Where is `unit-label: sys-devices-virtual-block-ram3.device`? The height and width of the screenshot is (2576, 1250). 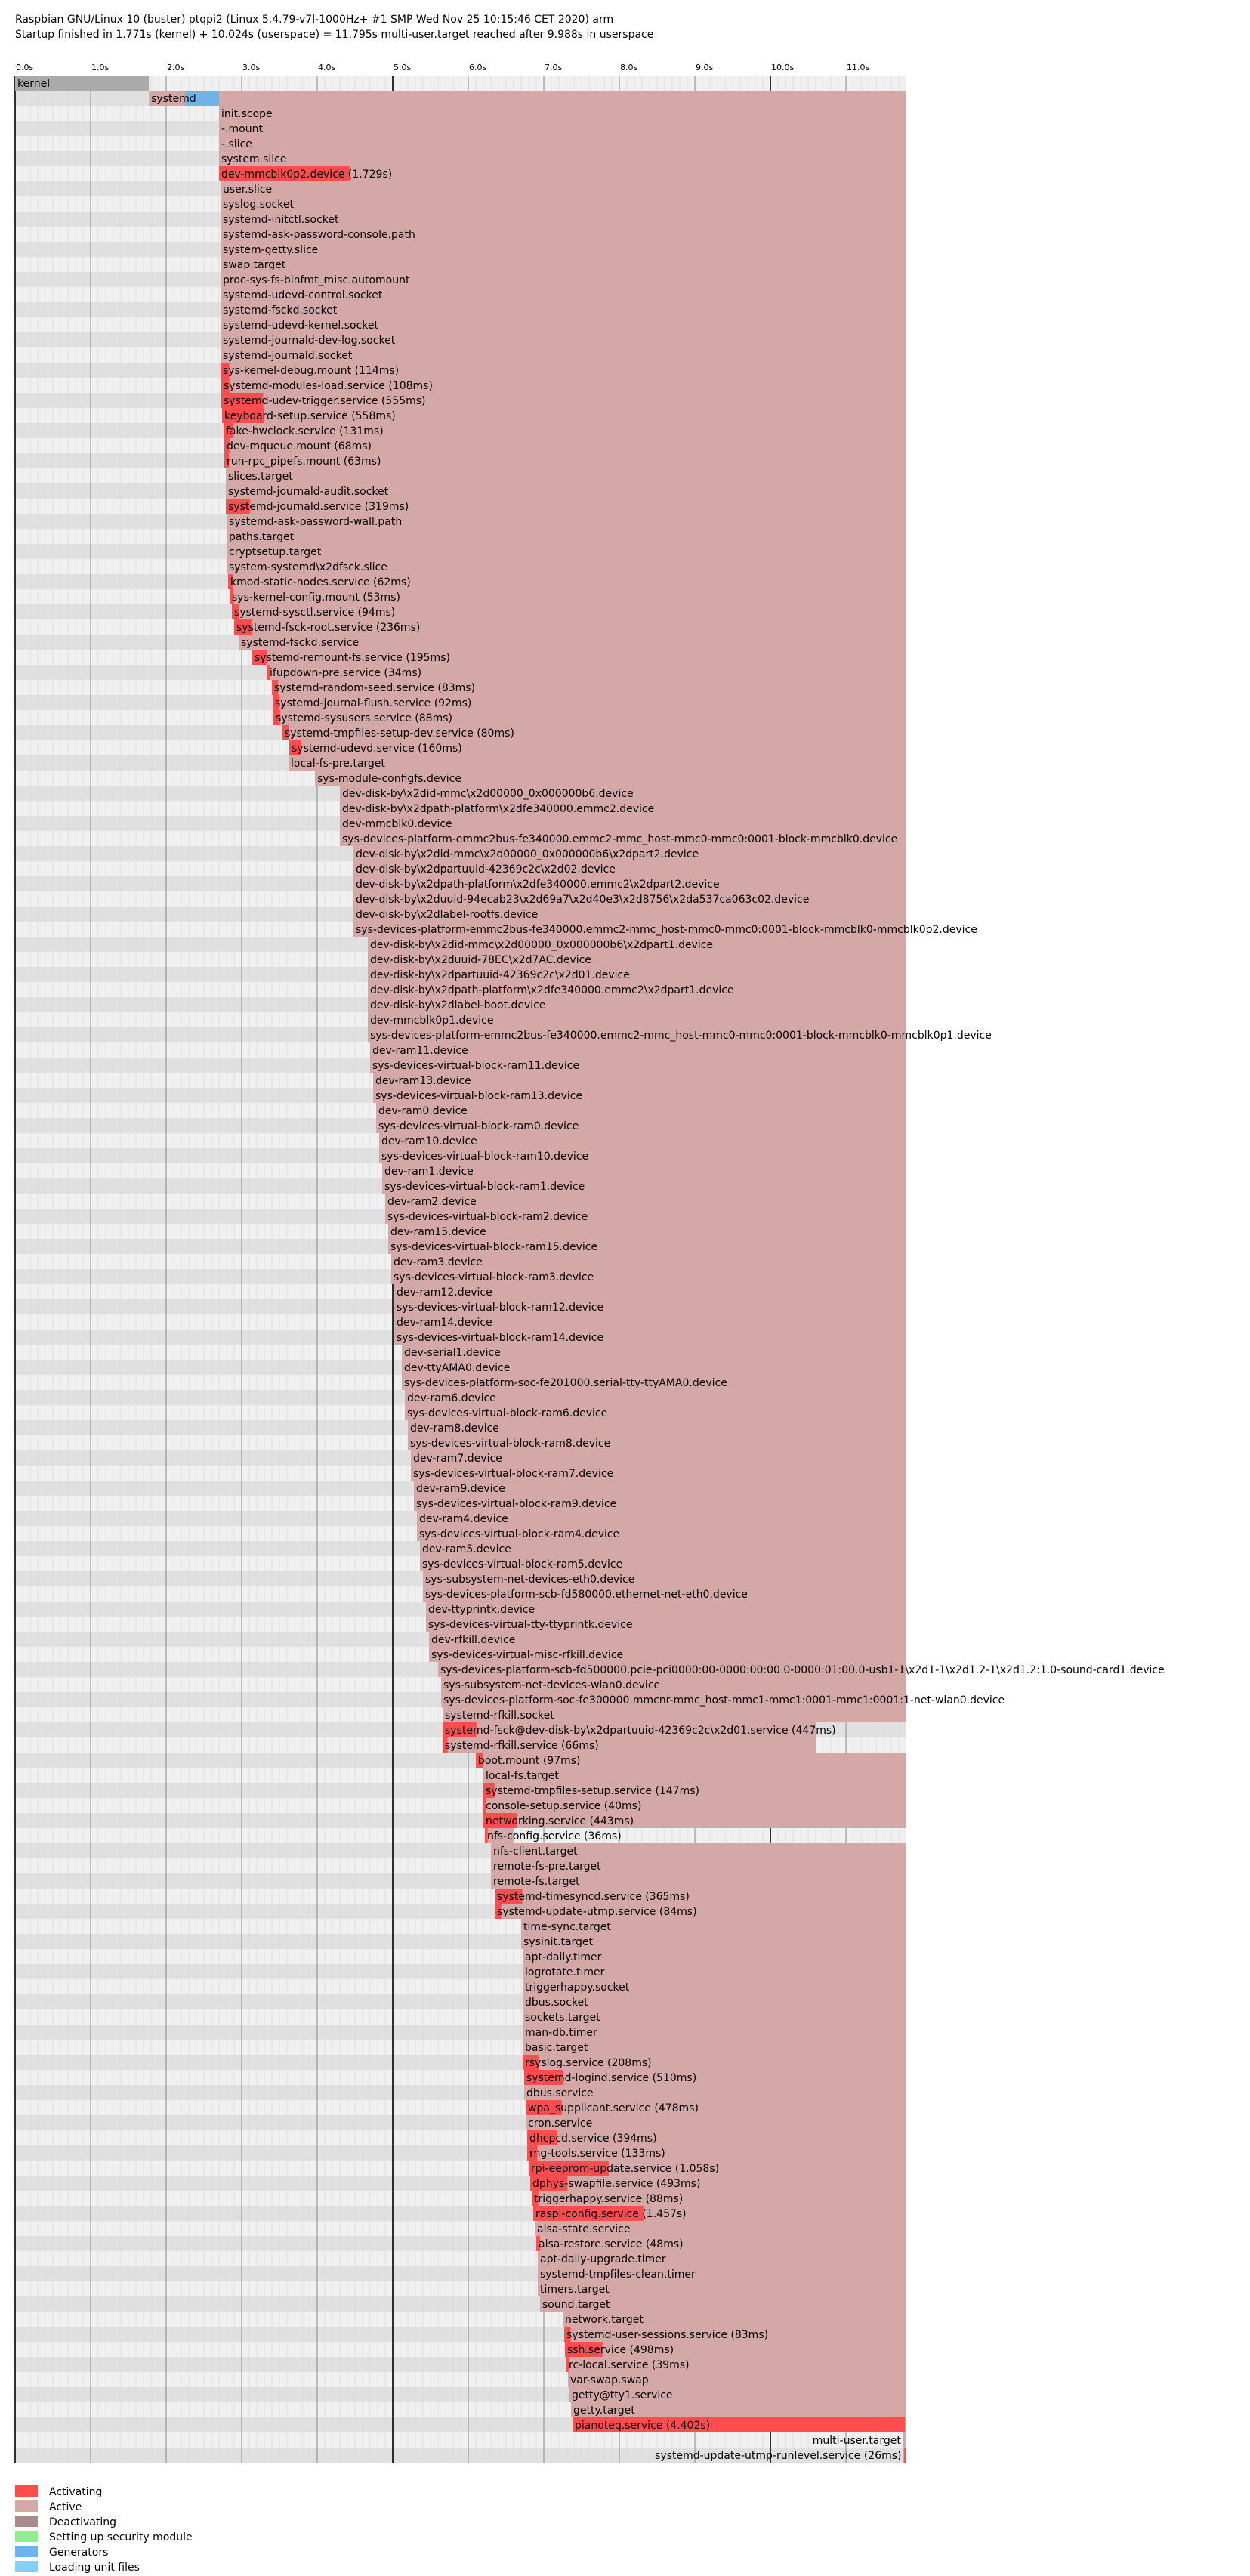 unit-label: sys-devices-virtual-block-ram3.device is located at coordinates (494, 1277).